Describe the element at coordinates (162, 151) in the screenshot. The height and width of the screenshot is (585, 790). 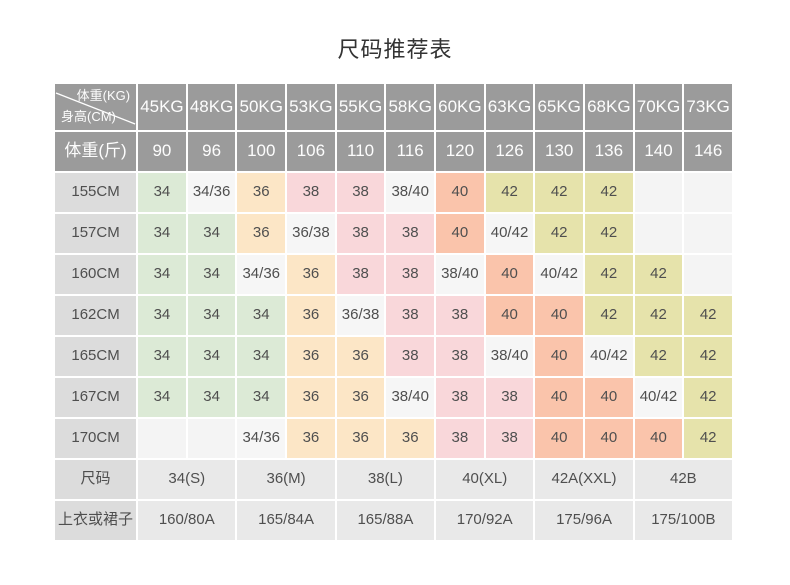
I see `weight-jin-value-cell: 90` at that location.